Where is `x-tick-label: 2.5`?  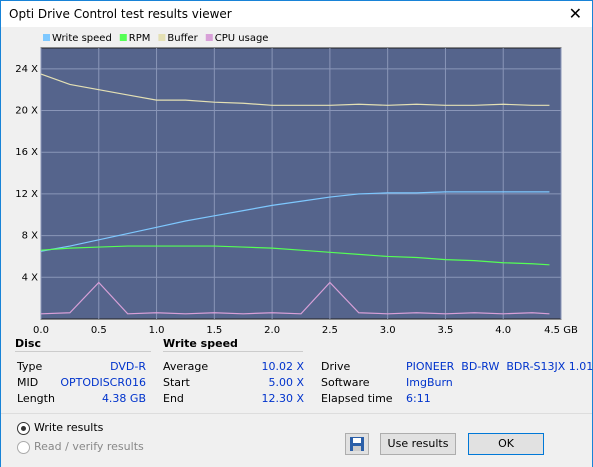
x-tick-label: 2.5 is located at coordinates (330, 330).